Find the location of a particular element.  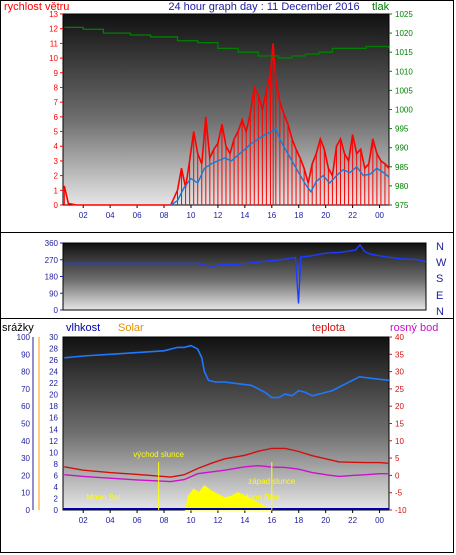

wind-y-tick: 1 is located at coordinates (56, 190).